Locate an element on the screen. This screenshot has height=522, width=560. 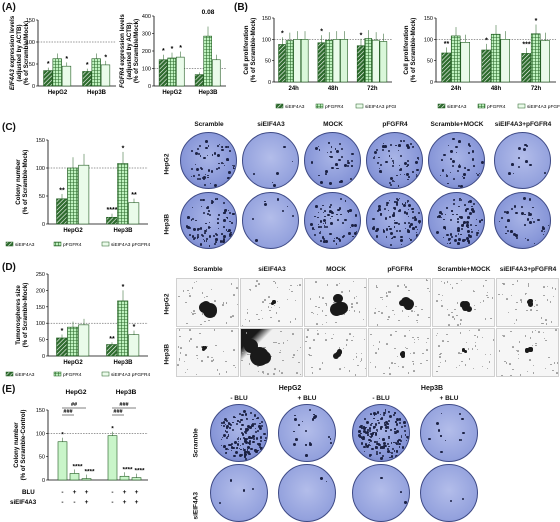
sphere-blob is located at coordinates (403, 356).